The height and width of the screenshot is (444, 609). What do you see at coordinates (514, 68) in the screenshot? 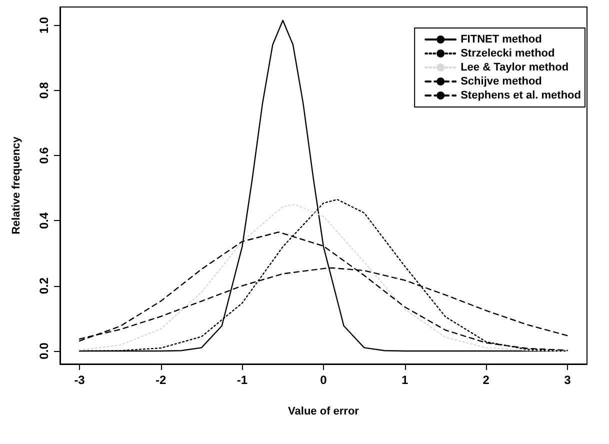
I see `legend-label: Lee & Taylor method` at bounding box center [514, 68].